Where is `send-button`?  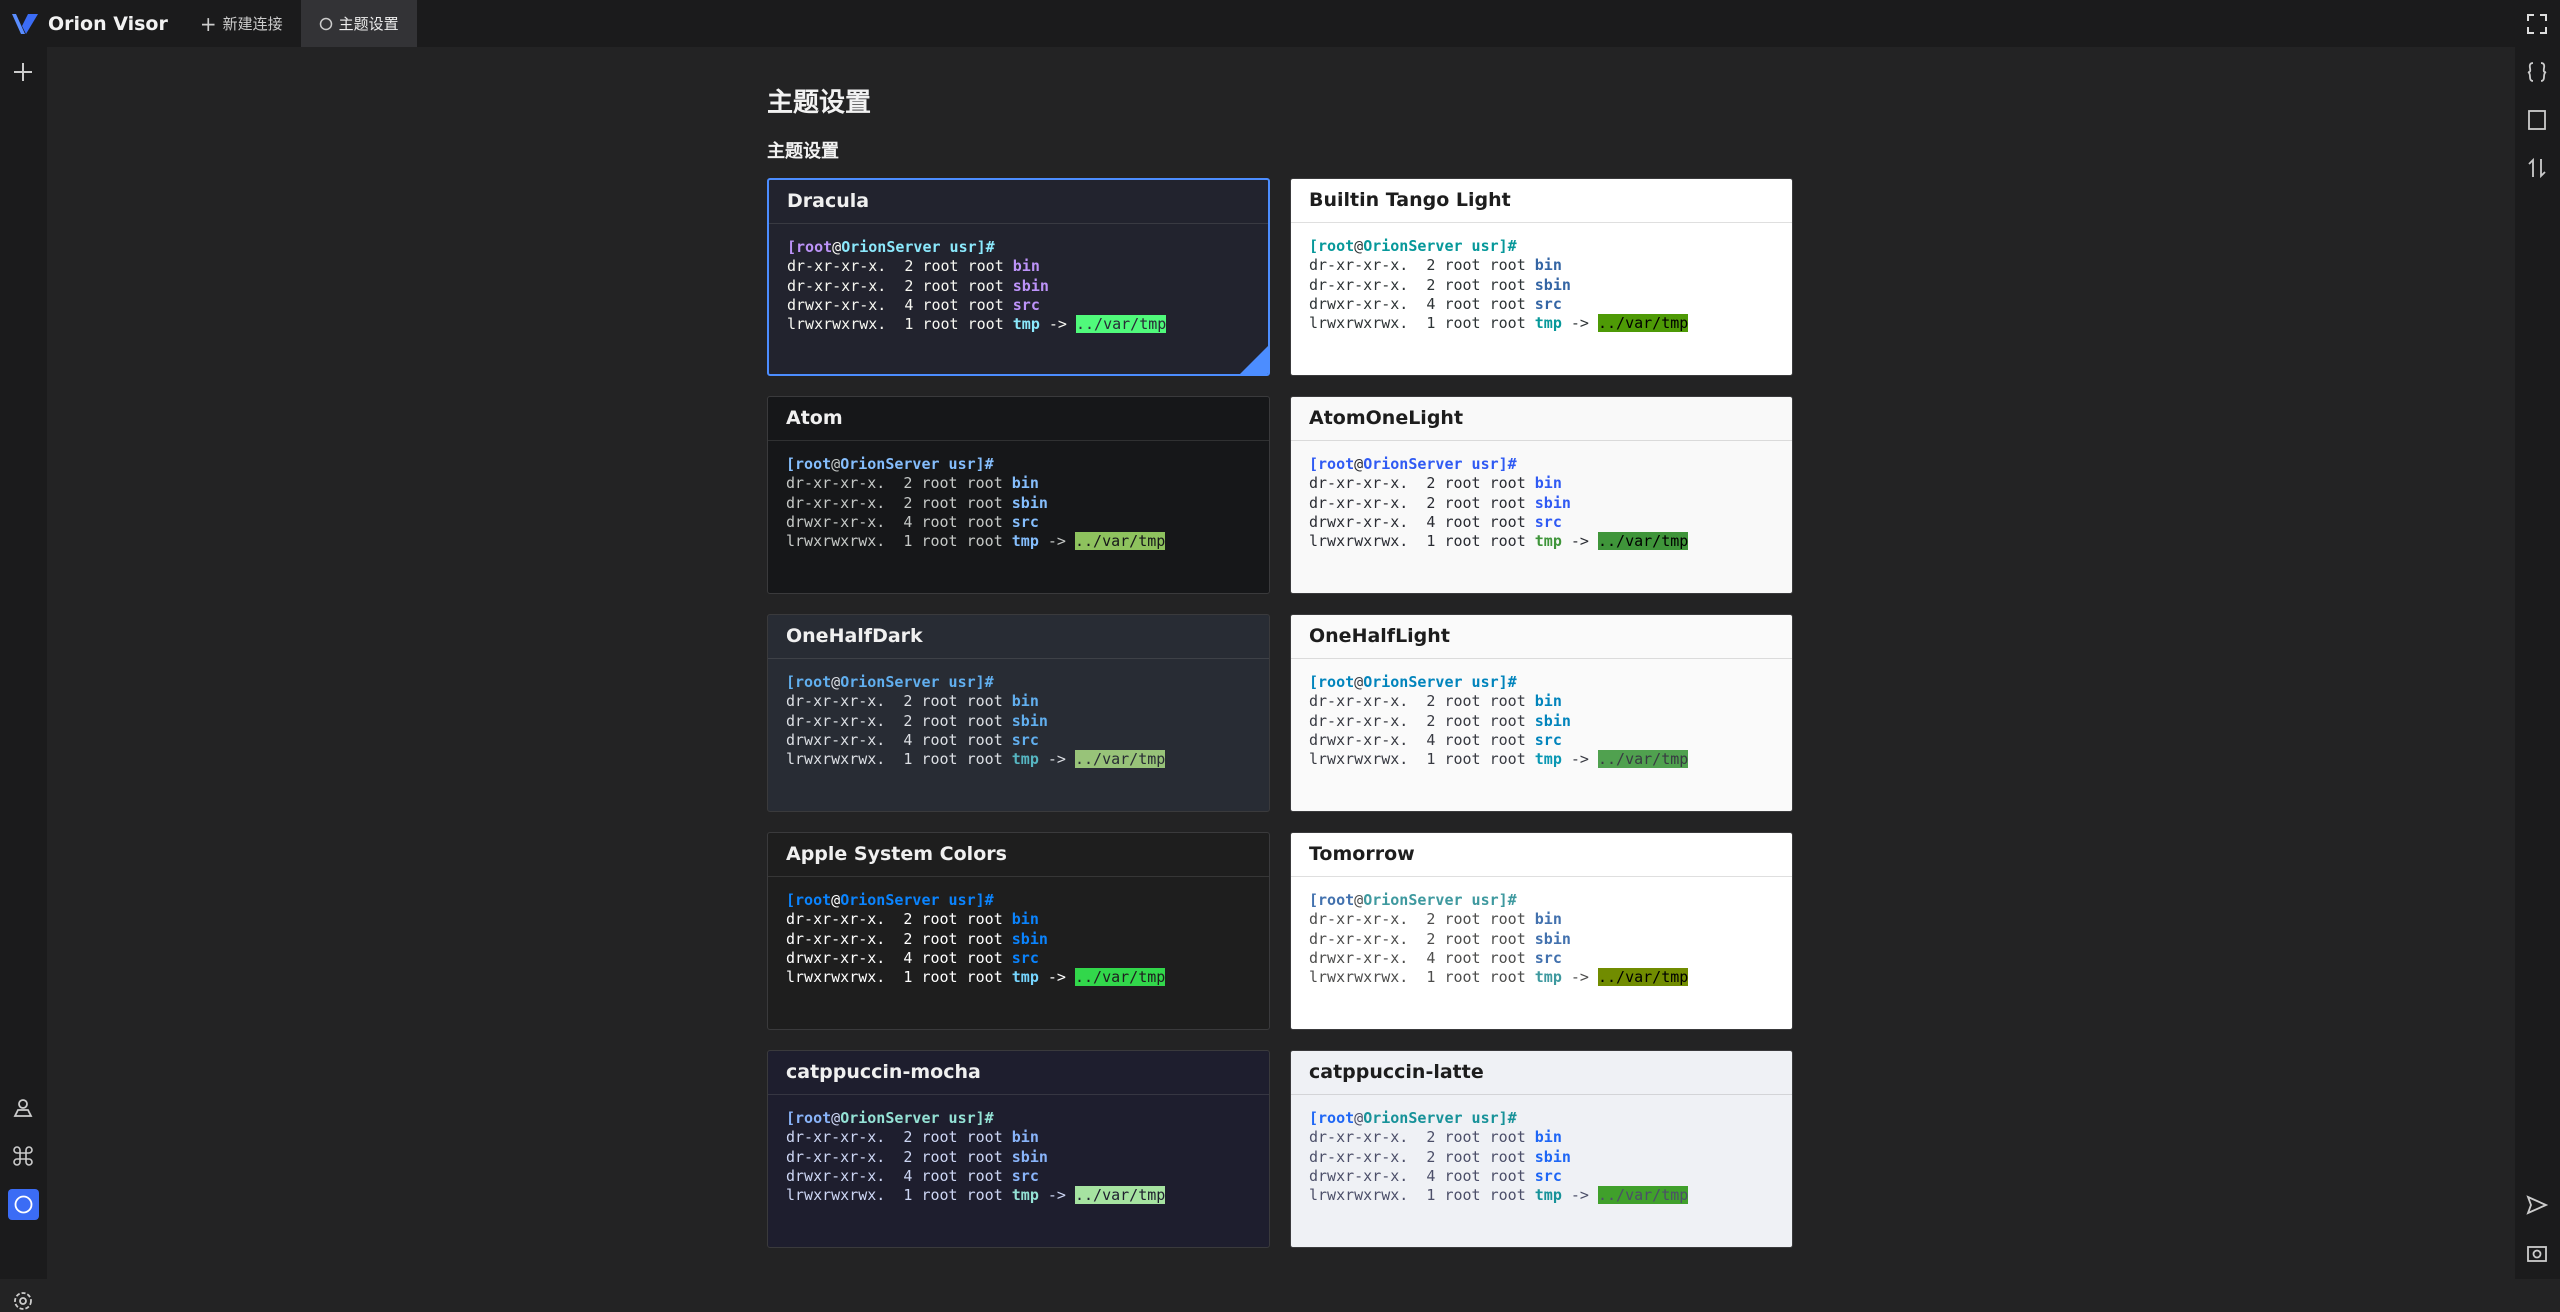 send-button is located at coordinates (2537, 1205).